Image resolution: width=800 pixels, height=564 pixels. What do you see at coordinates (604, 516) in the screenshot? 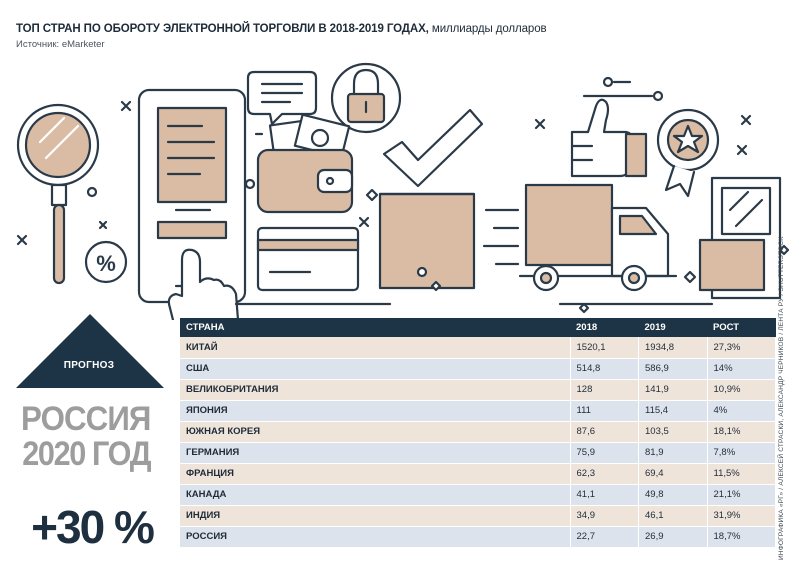
I see `cell-2018: 34,9` at bounding box center [604, 516].